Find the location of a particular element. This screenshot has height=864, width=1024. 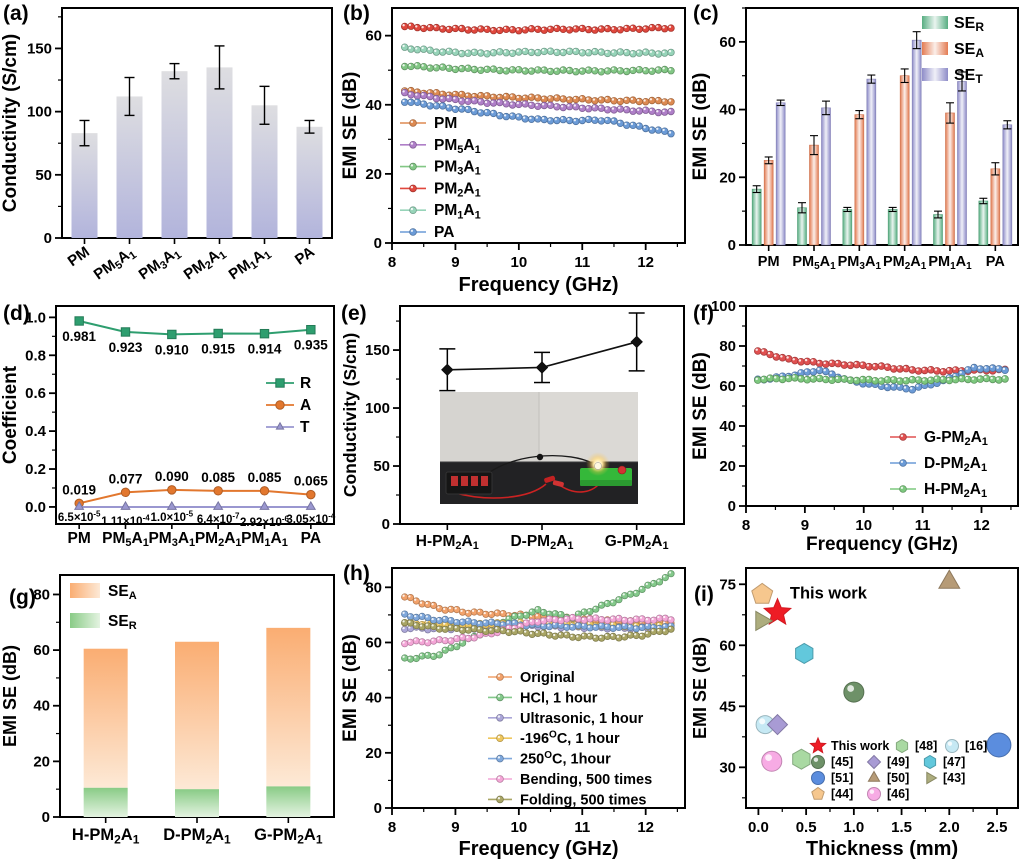

svg-text: [49] is located at coordinates (898, 762).